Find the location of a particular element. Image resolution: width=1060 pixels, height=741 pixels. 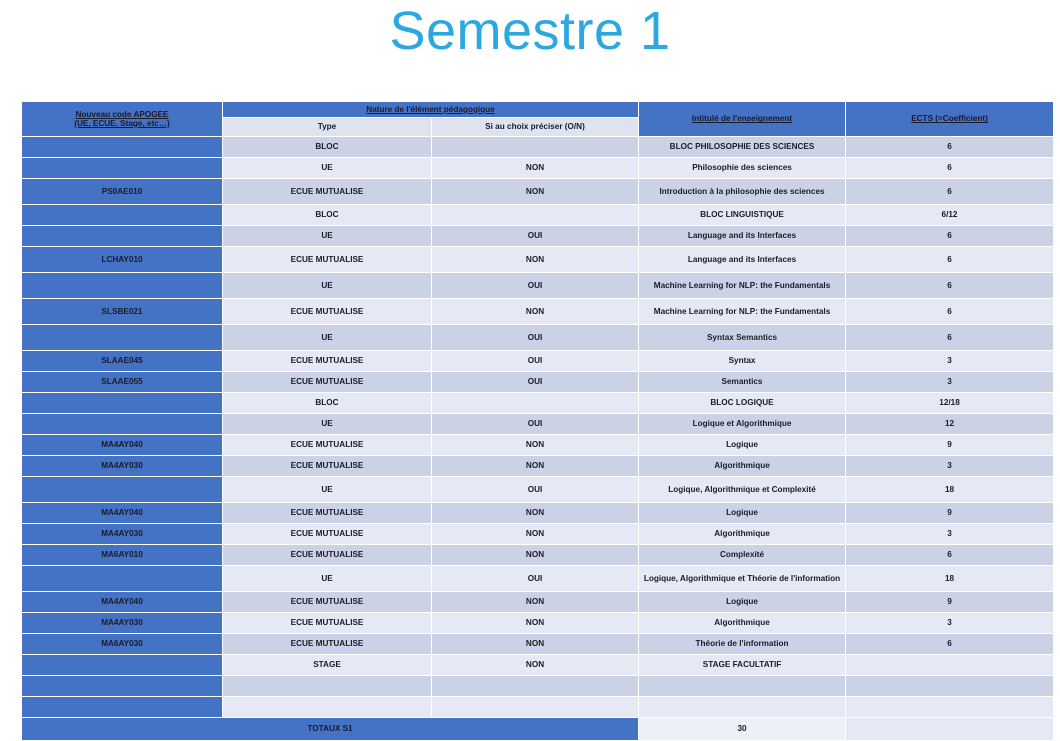

table-row: STAGE NON STAGE FACULTATIF is located at coordinates (538, 665).